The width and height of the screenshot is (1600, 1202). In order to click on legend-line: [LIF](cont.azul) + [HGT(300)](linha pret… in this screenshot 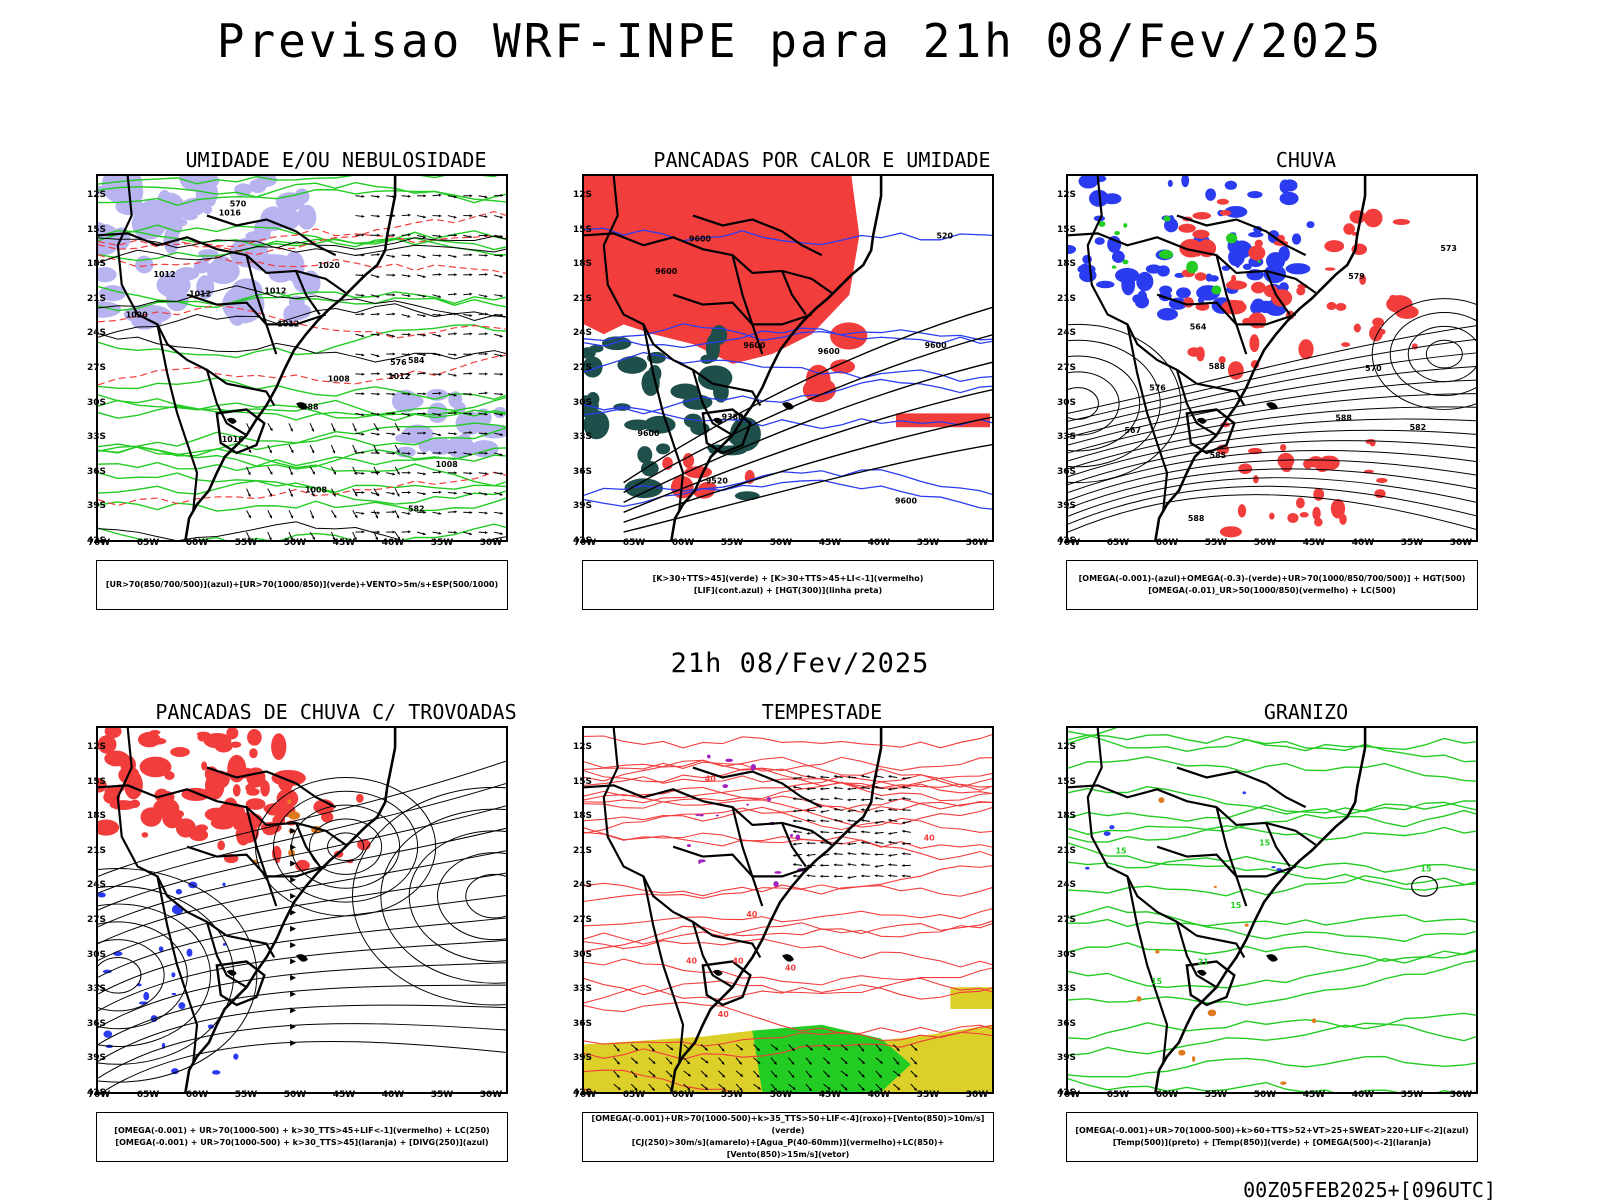, I will do `click(788, 591)`.